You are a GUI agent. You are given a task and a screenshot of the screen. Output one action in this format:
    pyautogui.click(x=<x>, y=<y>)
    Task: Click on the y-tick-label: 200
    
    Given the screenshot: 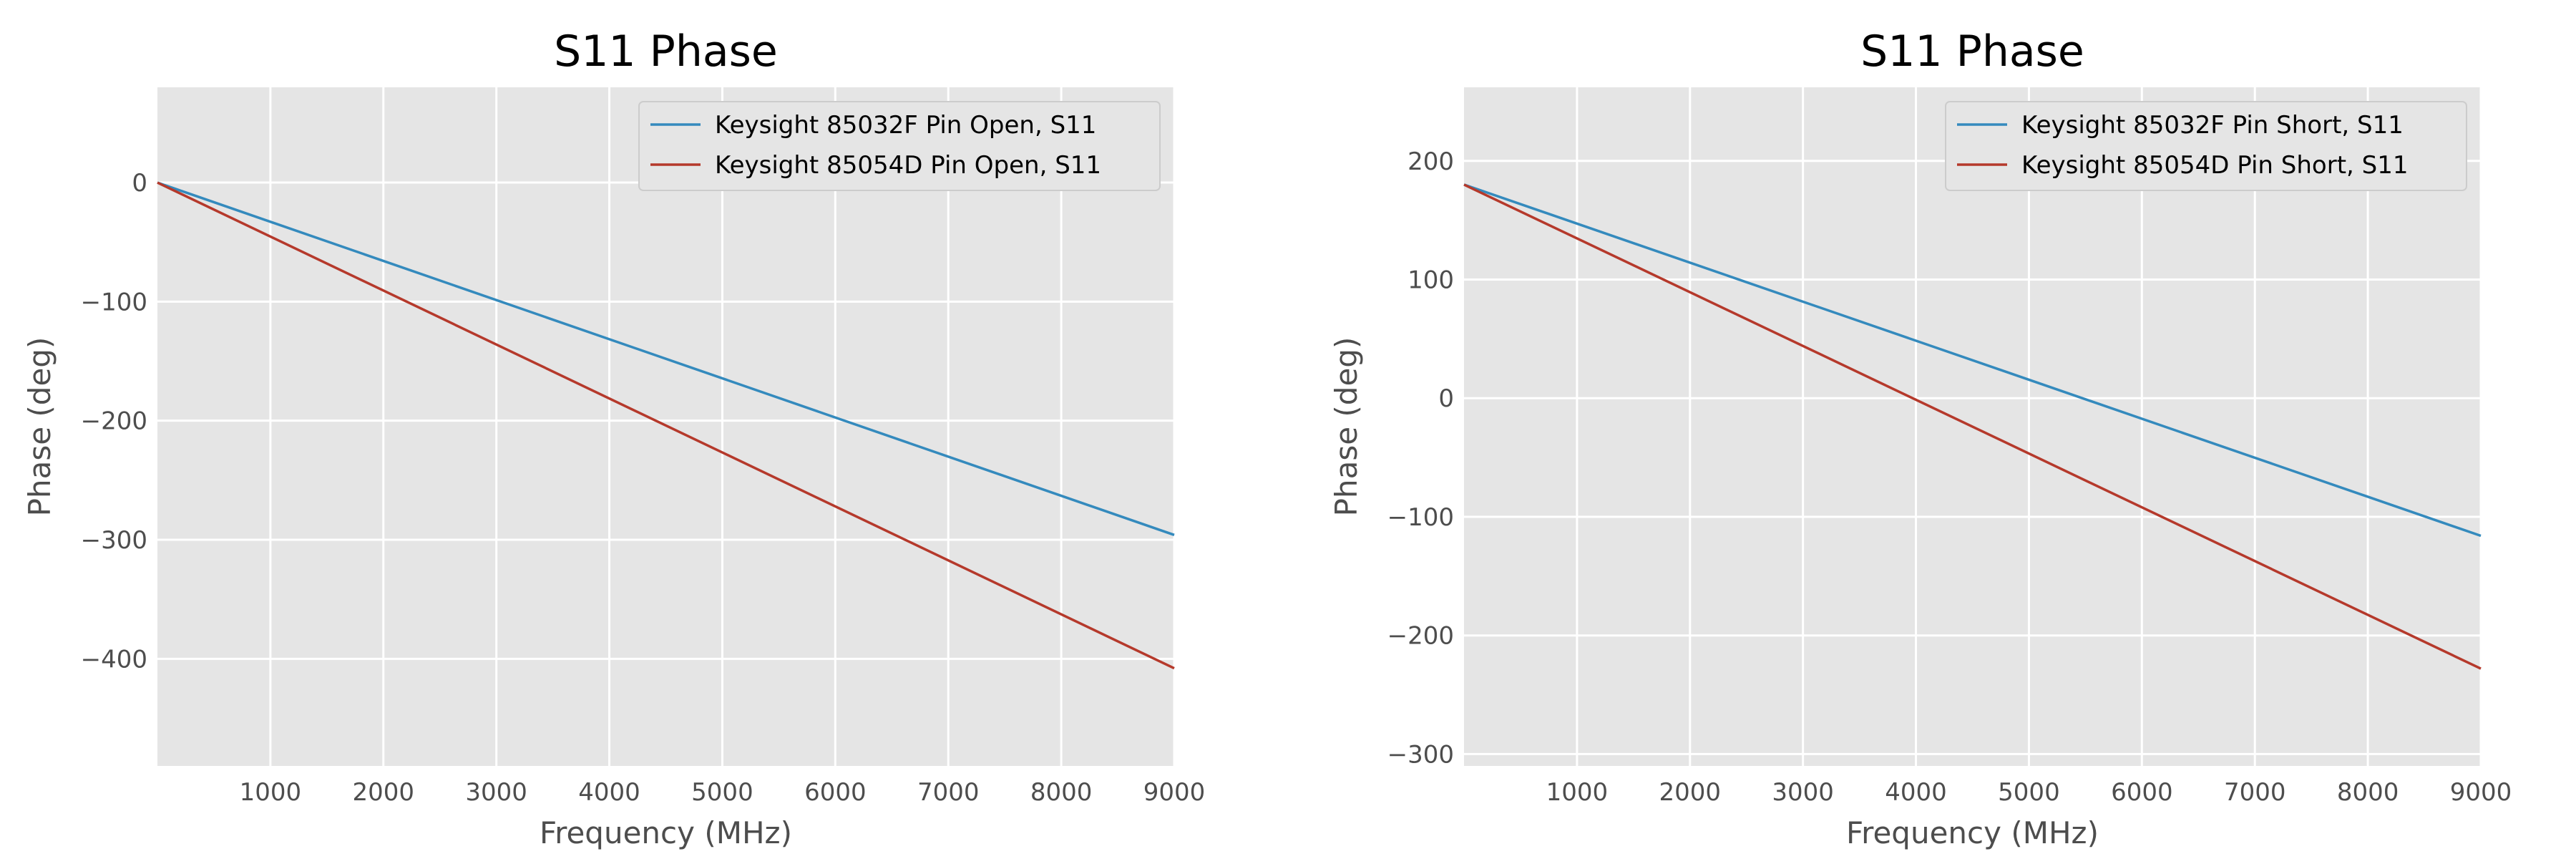 What is the action you would take?
    pyautogui.click(x=1430, y=161)
    